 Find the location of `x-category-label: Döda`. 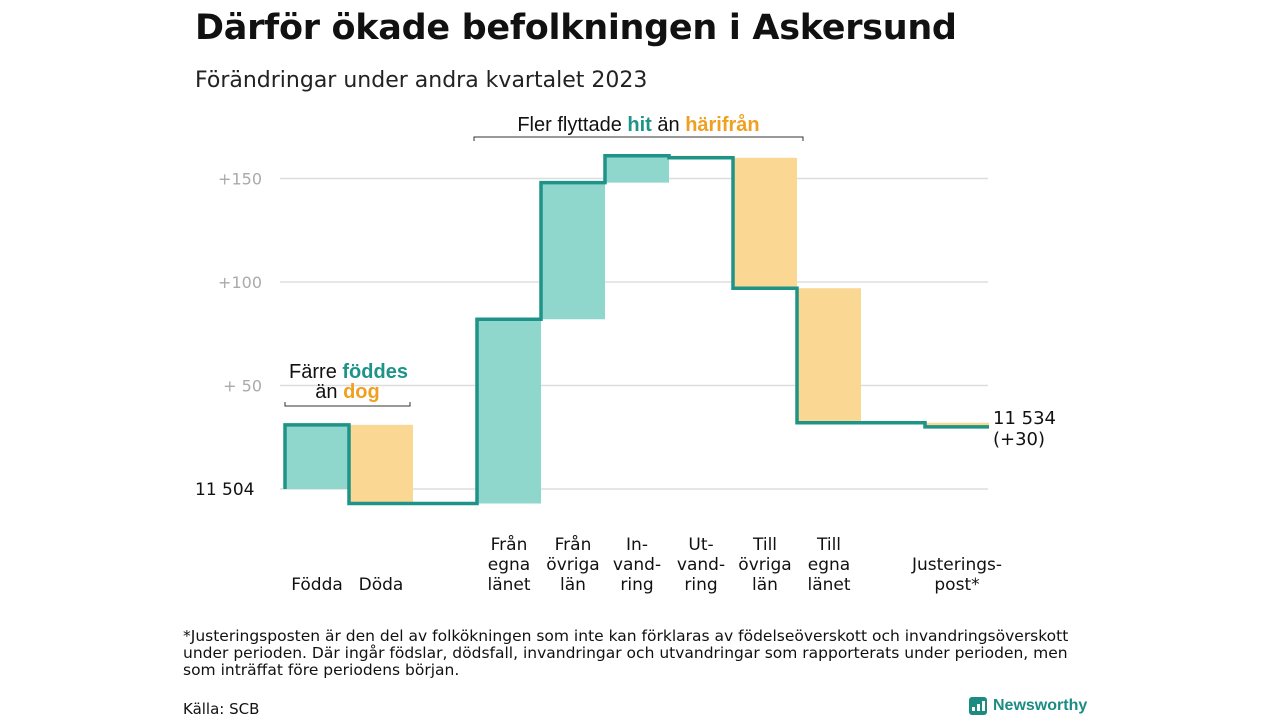

x-category-label: Döda is located at coordinates (381, 585).